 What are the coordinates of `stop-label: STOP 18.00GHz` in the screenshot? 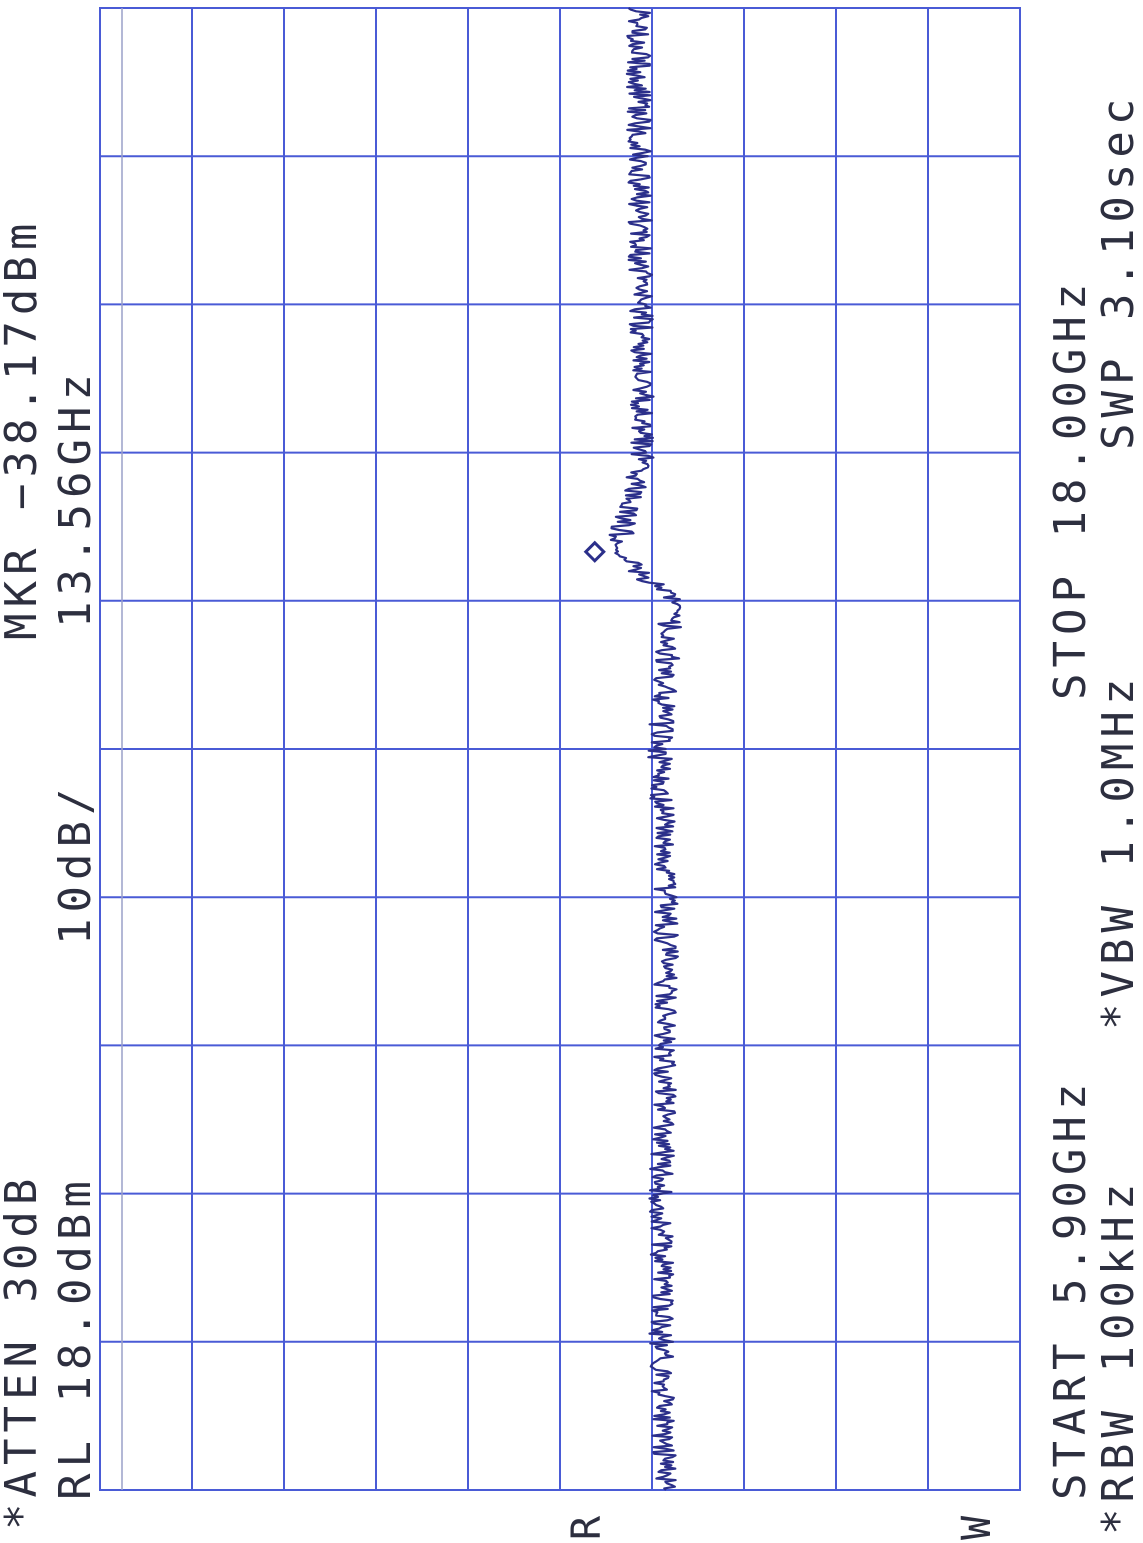 It's located at (1070, 489).